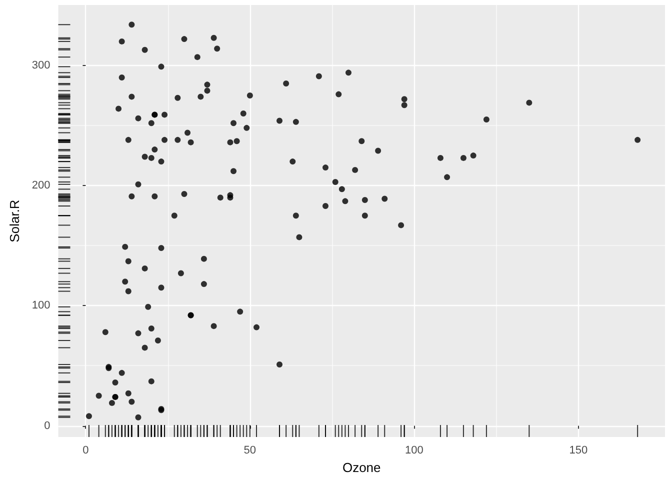 Image resolution: width=672 pixels, height=480 pixels. Describe the element at coordinates (414, 450) in the screenshot. I see `x-tick-label: 100` at that location.